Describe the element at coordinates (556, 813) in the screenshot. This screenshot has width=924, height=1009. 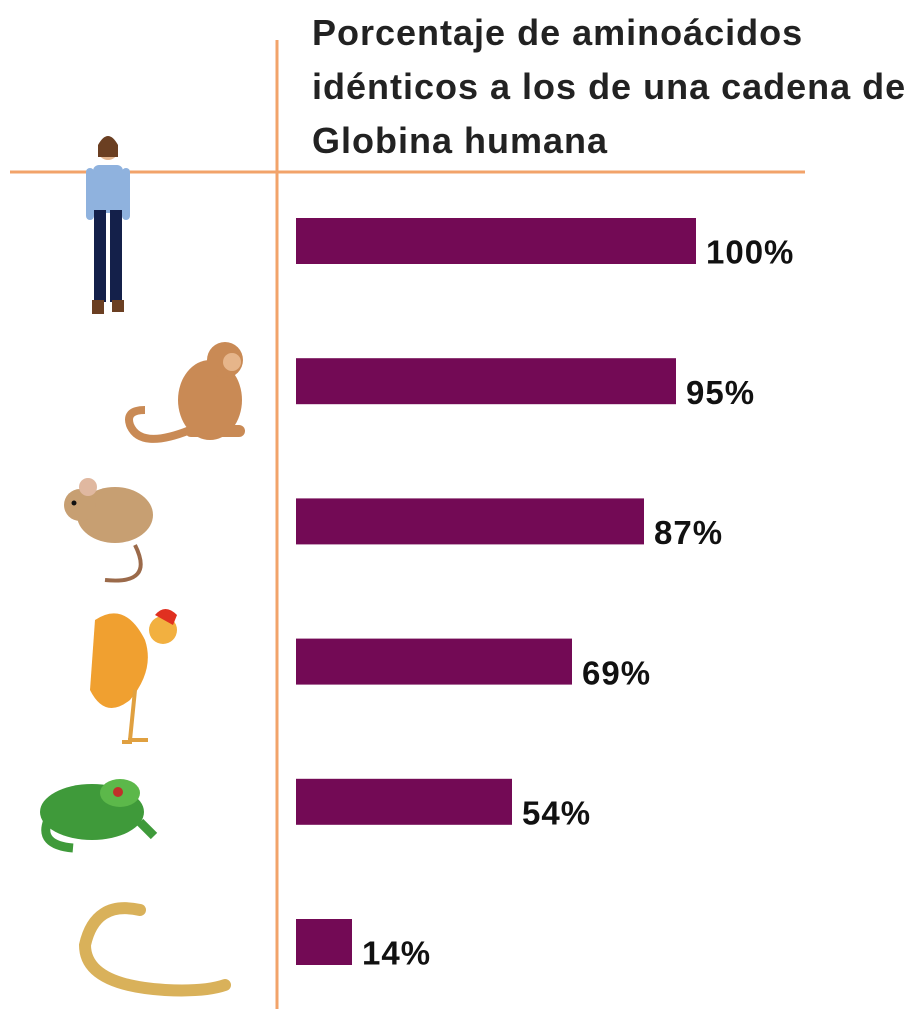
I see `value-label: 54%` at that location.